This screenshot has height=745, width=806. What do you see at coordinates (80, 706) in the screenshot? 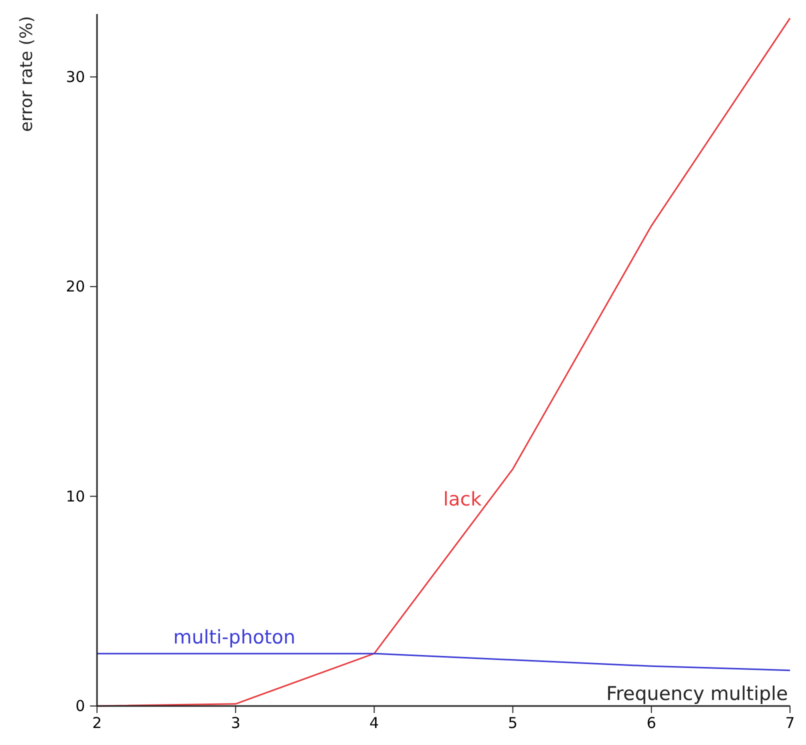
I see `y-tick-label: 0` at bounding box center [80, 706].